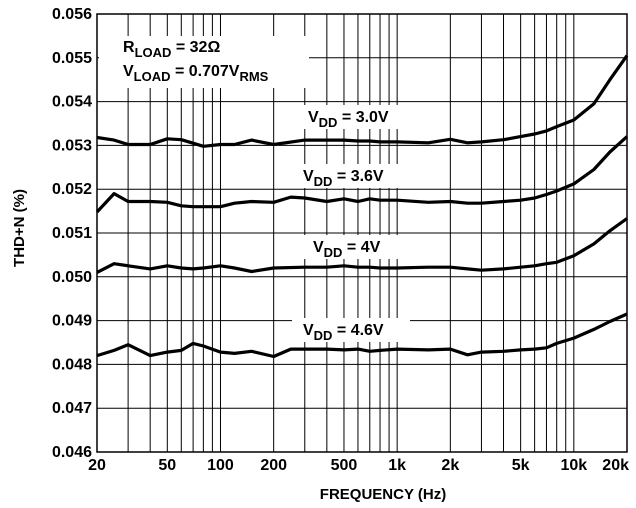 This screenshot has width=636, height=508. What do you see at coordinates (573, 465) in the screenshot?
I see `x-tick-label: 10k` at bounding box center [573, 465].